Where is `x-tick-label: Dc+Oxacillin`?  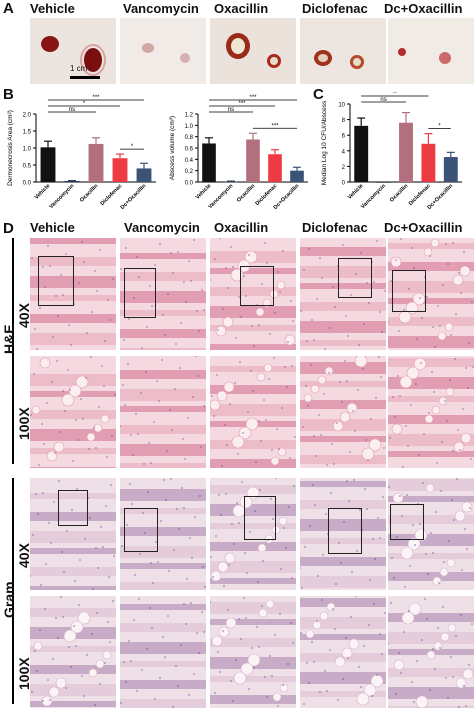 x-tick-label: Dc+Oxacillin is located at coordinates (134, 197).